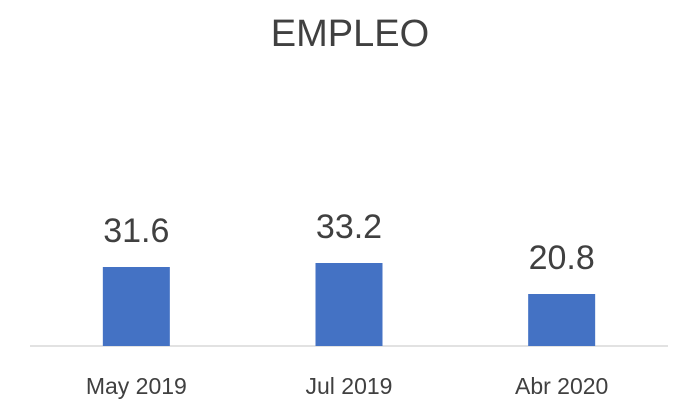  Describe the element at coordinates (136, 231) in the screenshot. I see `data-label: 31.6` at that location.